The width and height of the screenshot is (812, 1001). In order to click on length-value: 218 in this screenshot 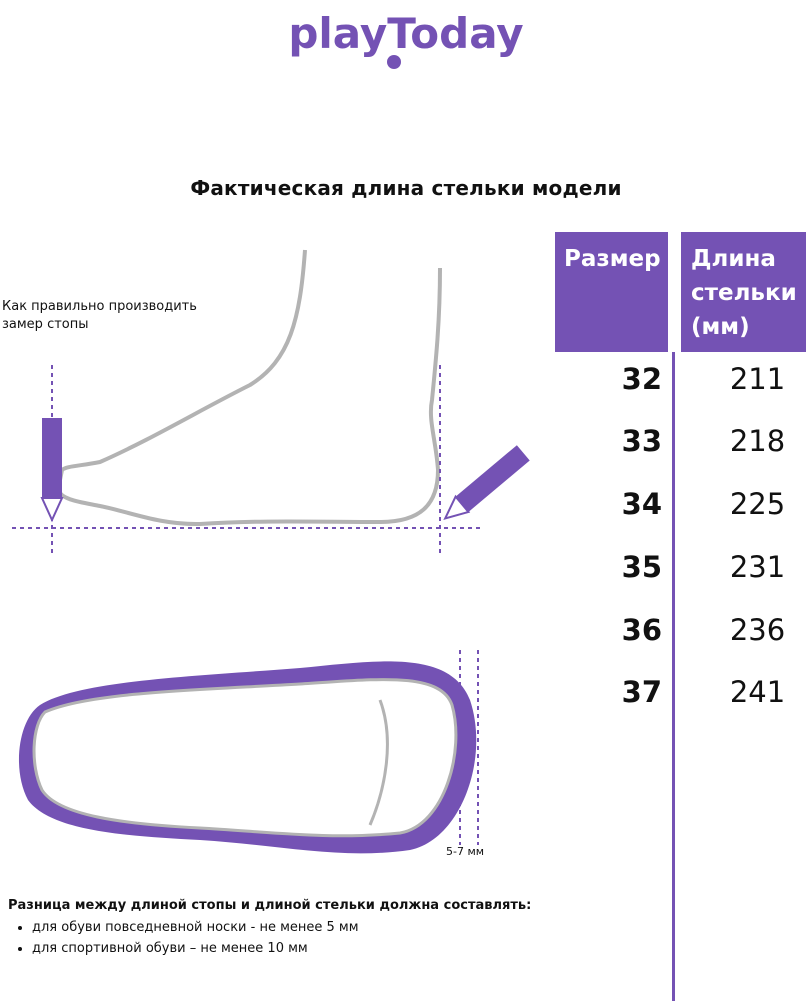, I will do `click(757, 441)`.